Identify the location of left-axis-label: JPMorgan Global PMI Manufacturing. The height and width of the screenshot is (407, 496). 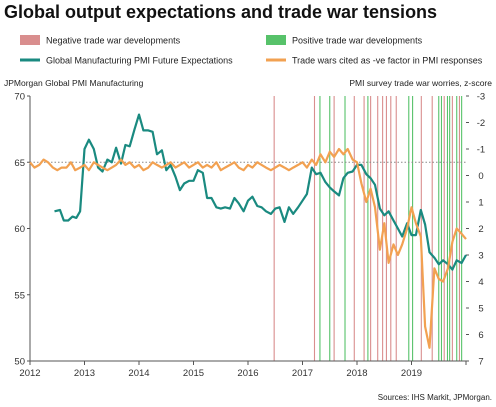
(74, 83).